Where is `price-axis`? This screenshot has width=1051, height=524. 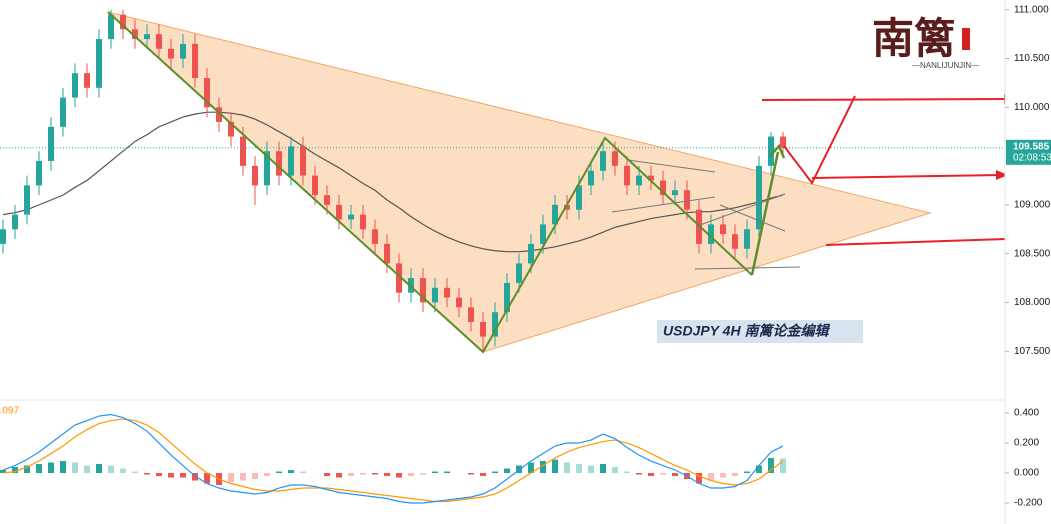
price-axis is located at coordinates (1028, 262).